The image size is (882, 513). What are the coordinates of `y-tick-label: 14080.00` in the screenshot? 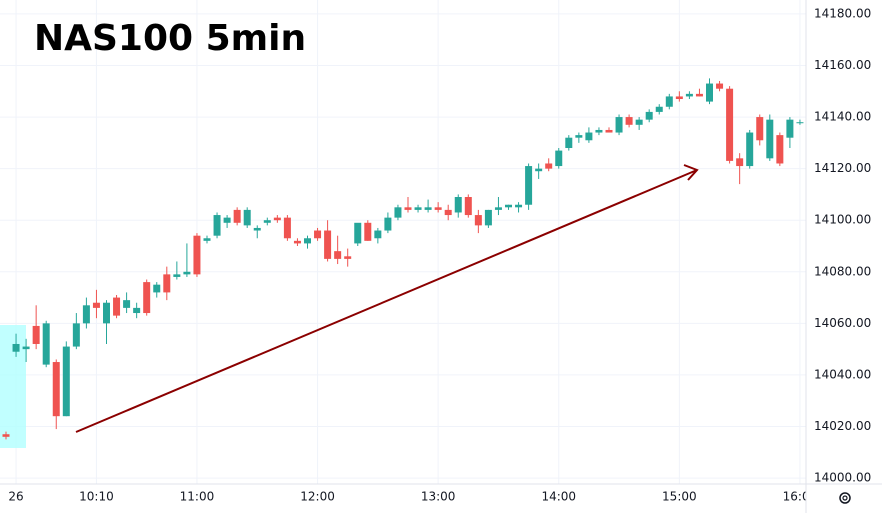 It's located at (842, 271).